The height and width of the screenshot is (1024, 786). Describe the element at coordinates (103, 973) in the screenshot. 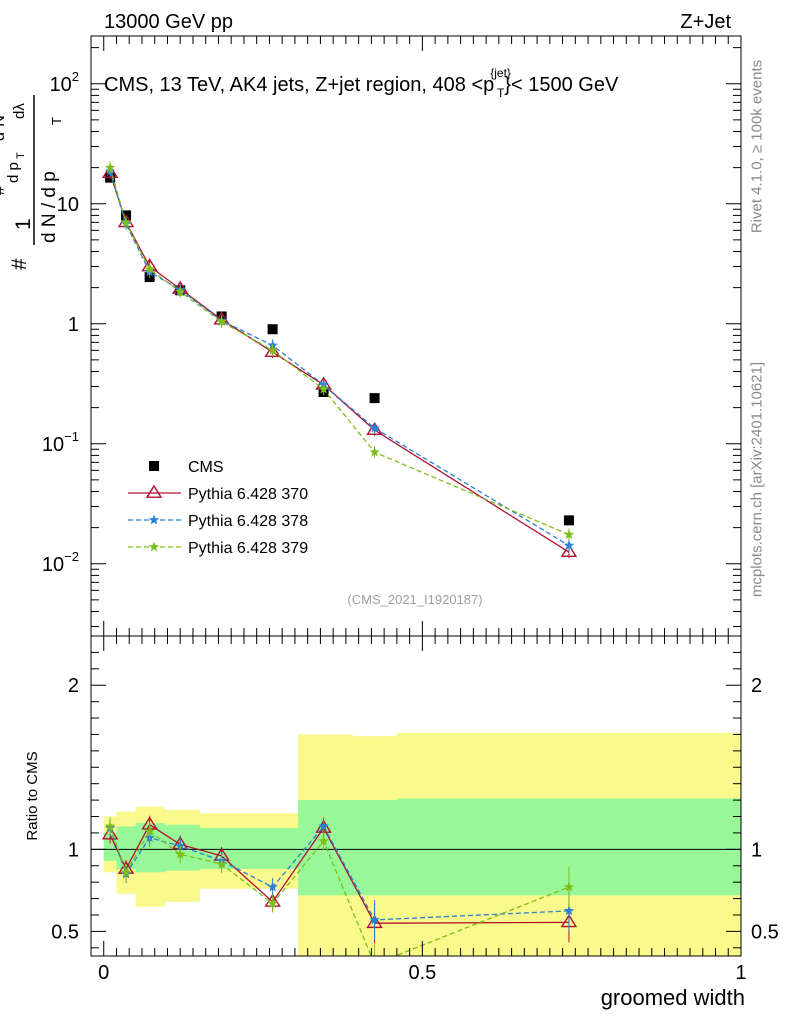

I see `x-tick-label: 0` at that location.